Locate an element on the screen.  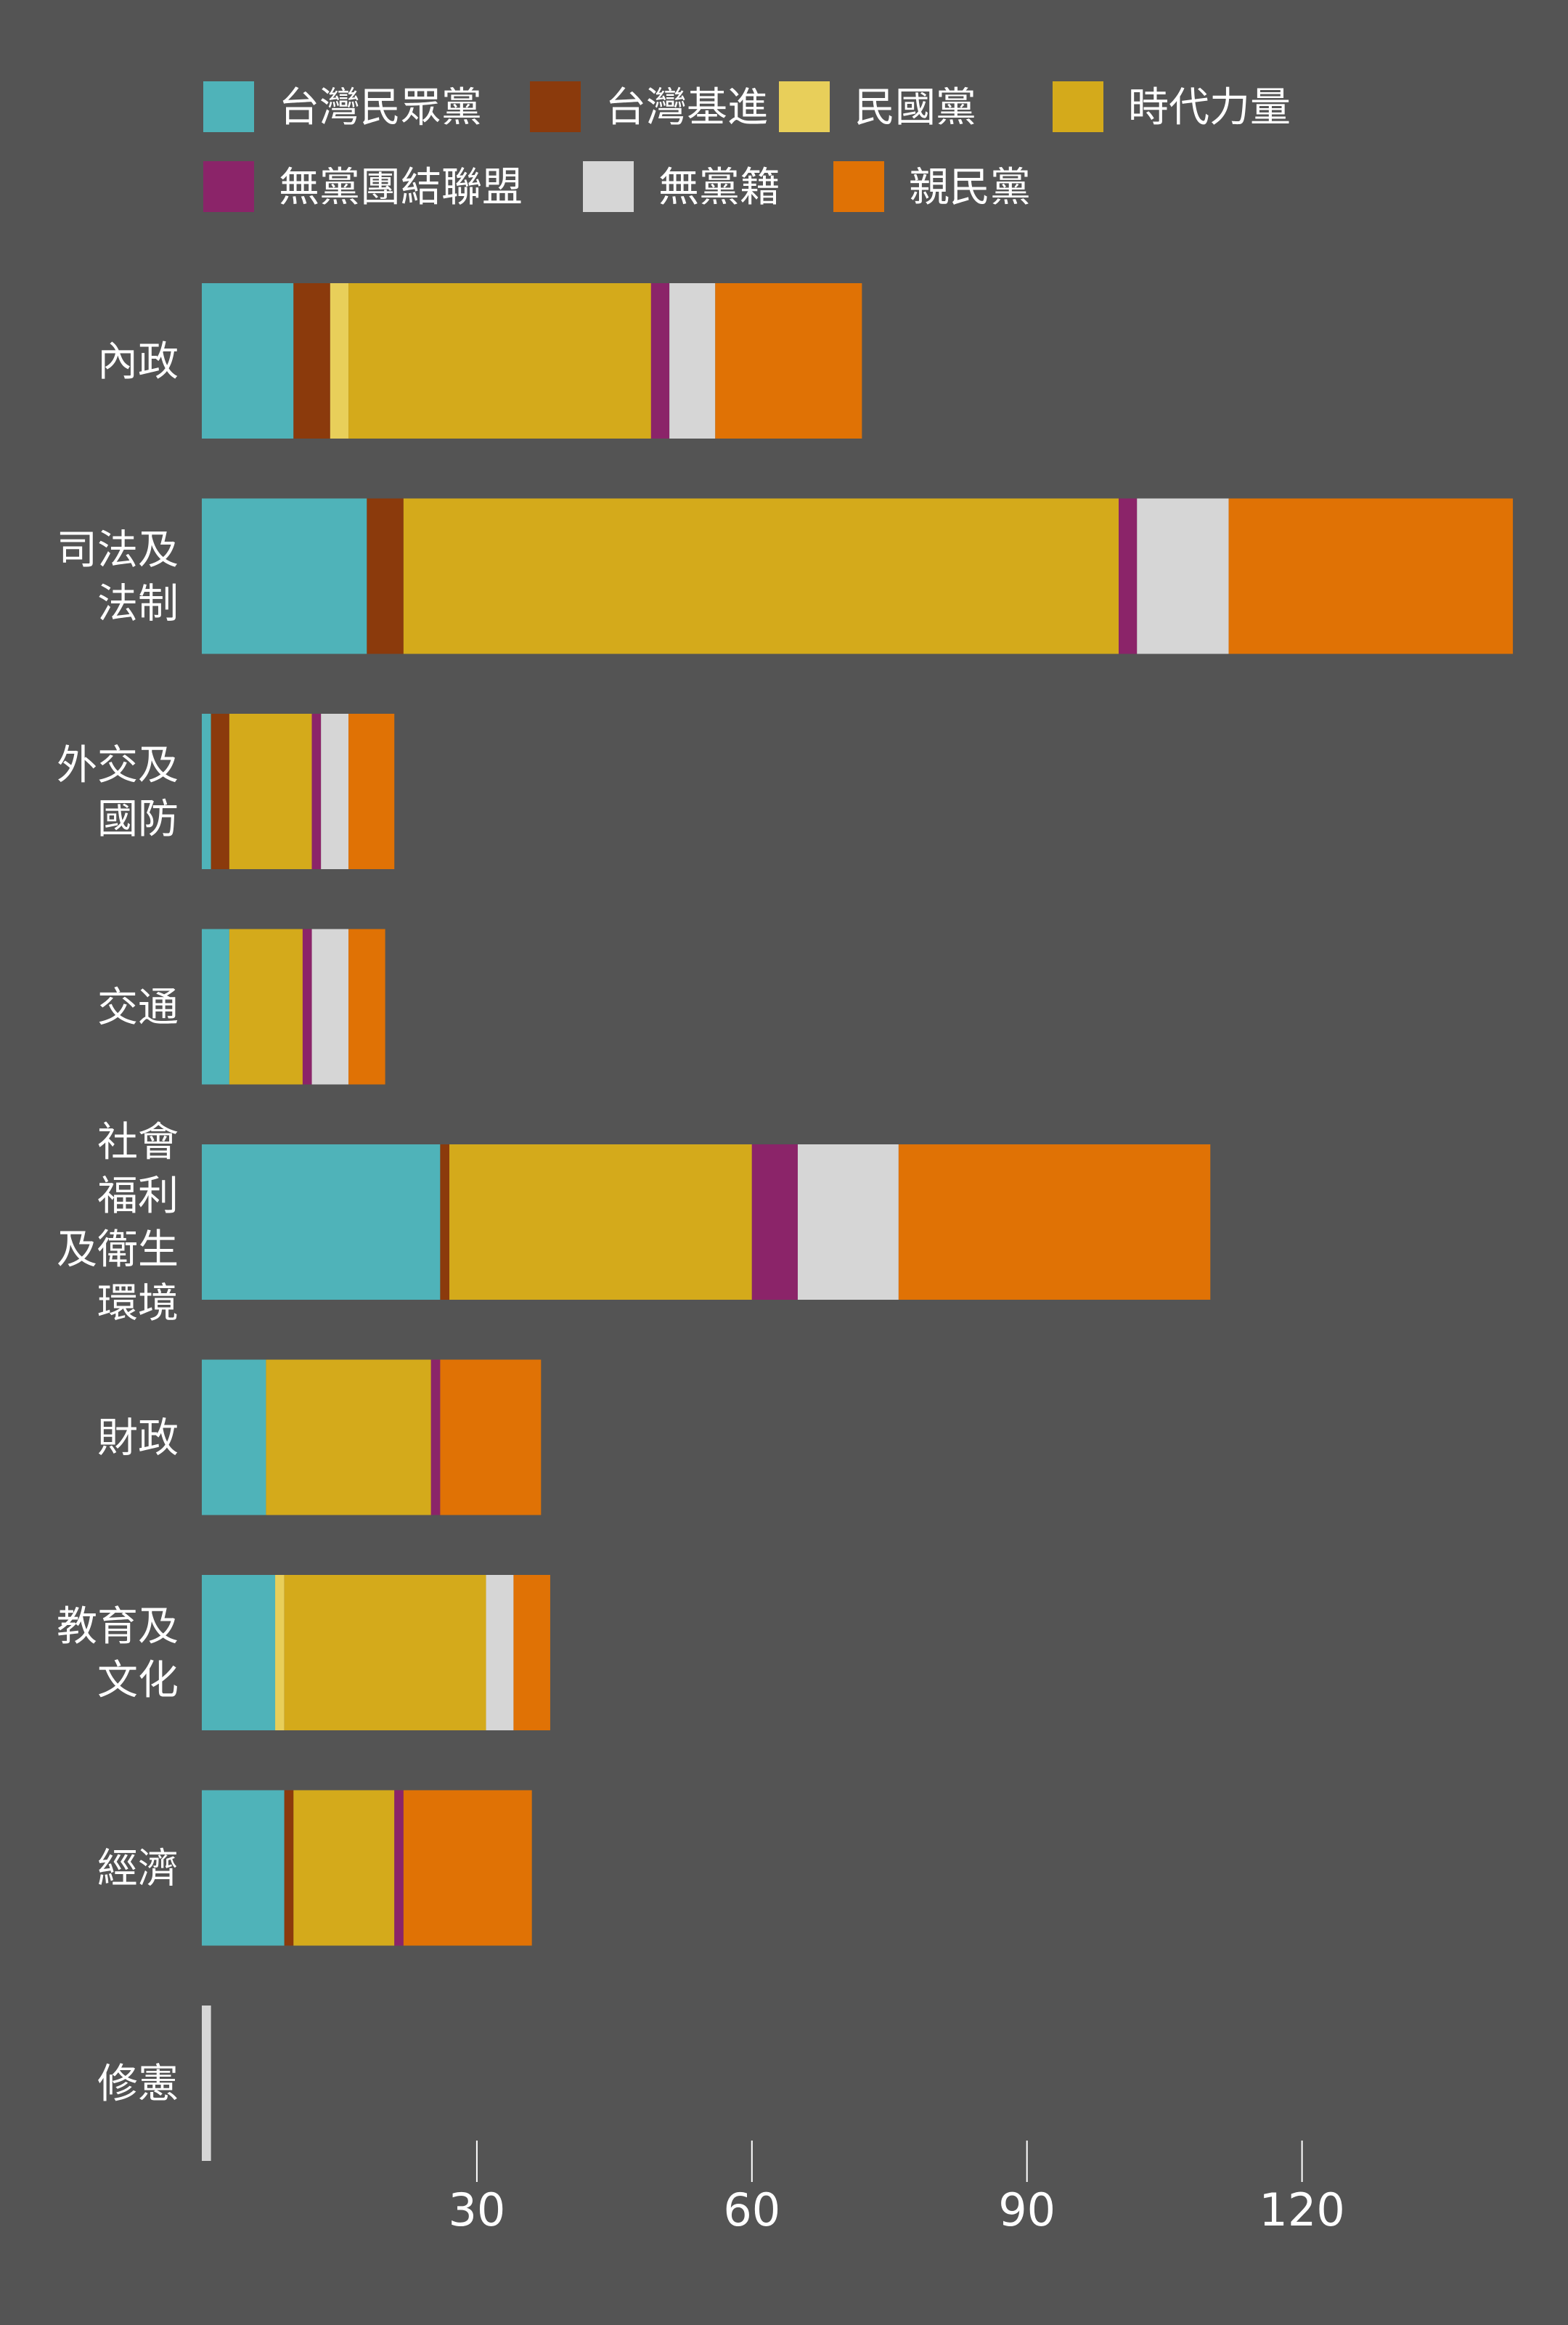
category-label: 福利 is located at coordinates (138, 1196).